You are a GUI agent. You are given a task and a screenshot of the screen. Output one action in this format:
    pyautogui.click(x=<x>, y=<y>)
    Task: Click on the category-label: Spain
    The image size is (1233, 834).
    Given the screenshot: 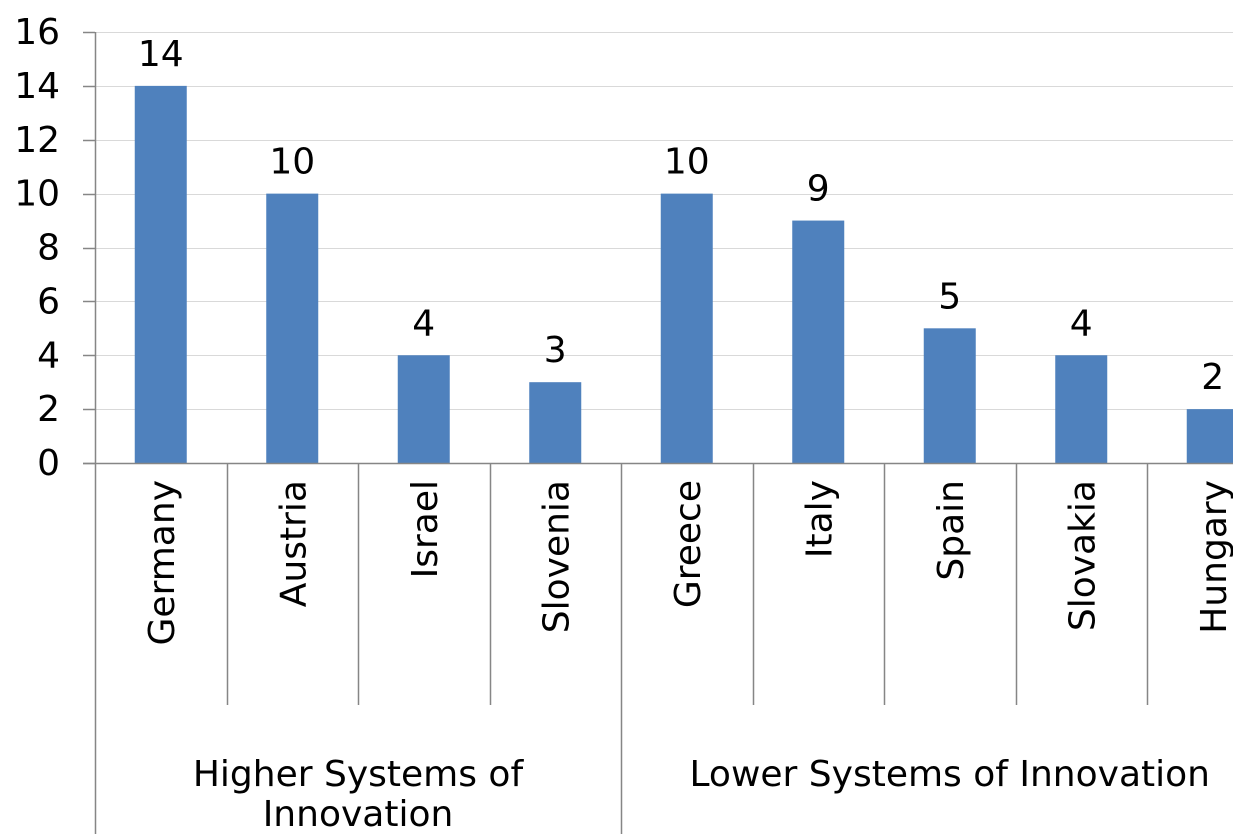 What is the action you would take?
    pyautogui.click(x=951, y=530)
    